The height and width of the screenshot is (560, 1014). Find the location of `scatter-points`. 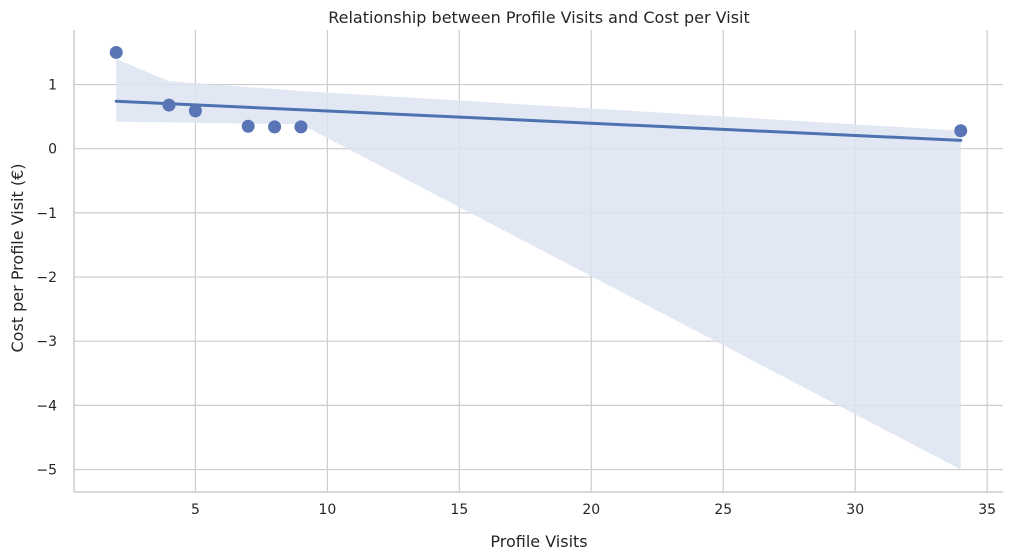

scatter-points is located at coordinates (538, 91).